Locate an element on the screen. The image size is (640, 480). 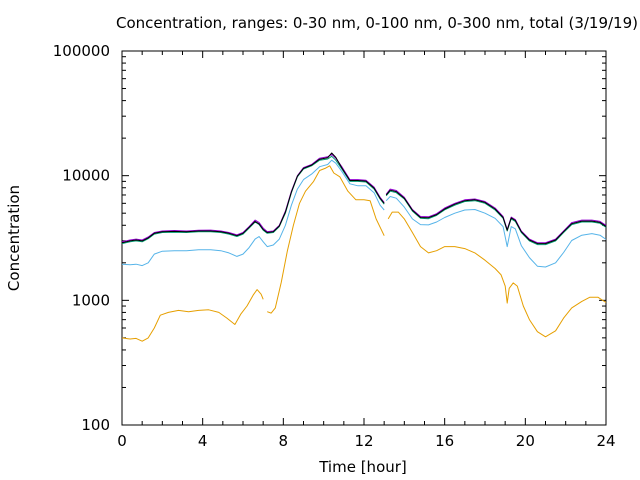
x-tick-label: 0 is located at coordinates (122, 441).